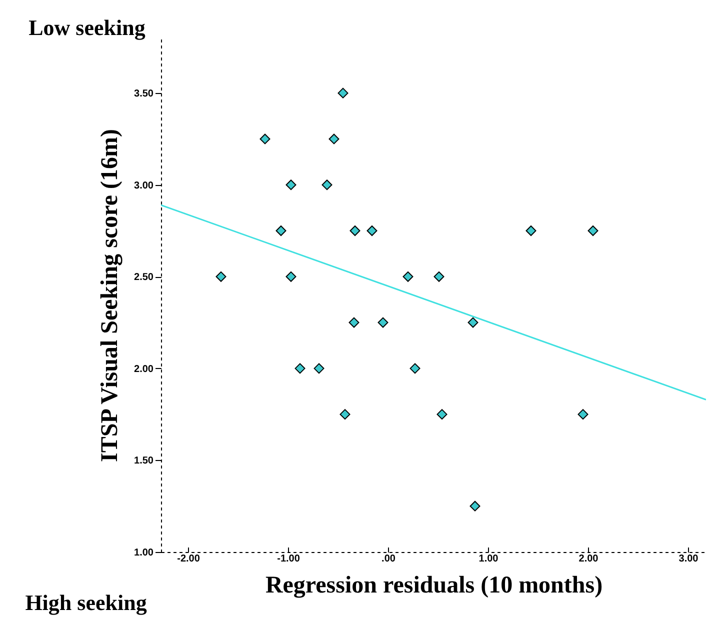 Image resolution: width=708 pixels, height=626 pixels. Describe the element at coordinates (434, 585) in the screenshot. I see `x-axis-title: Regression residuals (10 months)` at that location.